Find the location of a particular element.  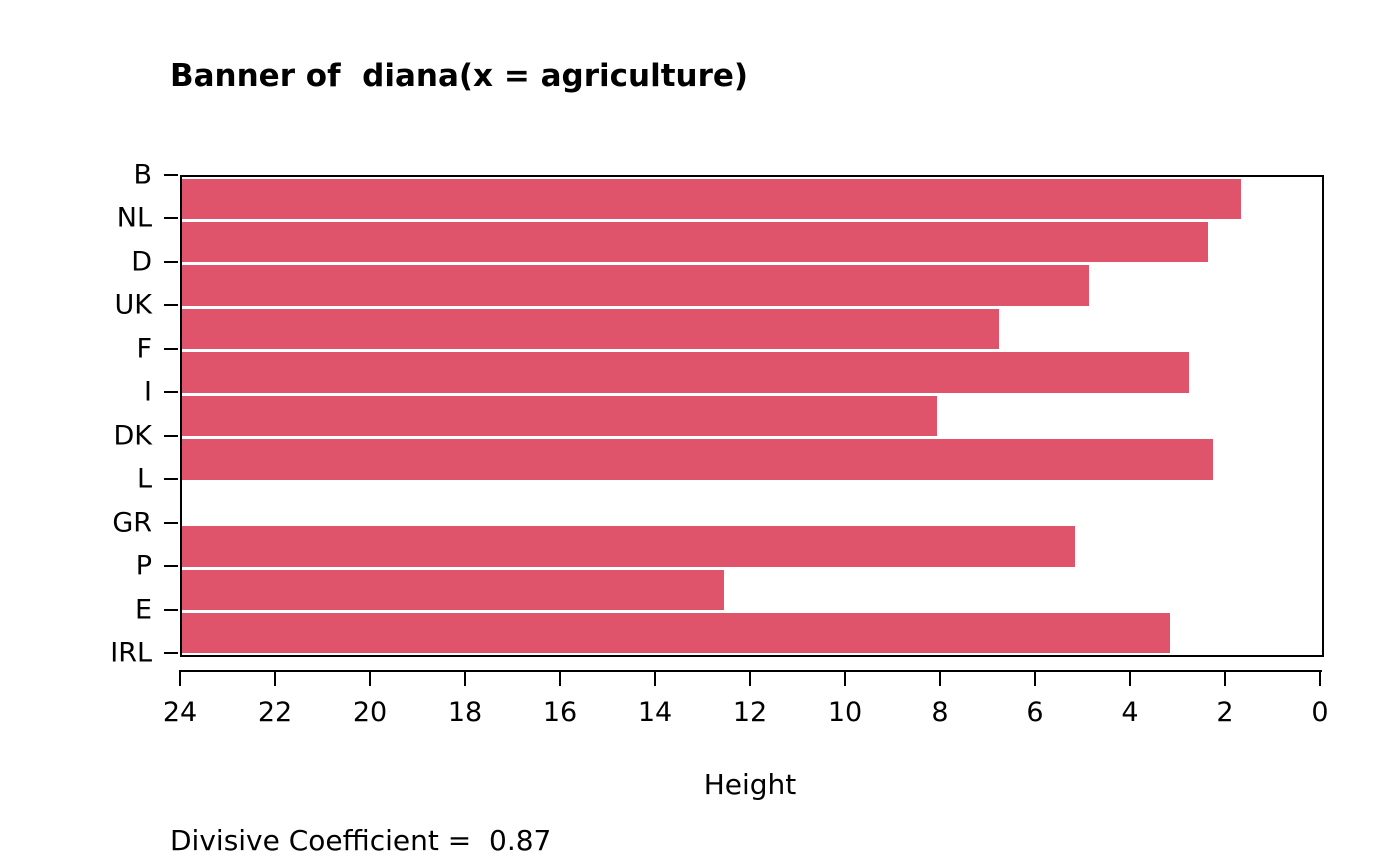

x-tick-label-18: 18 is located at coordinates (465, 712).